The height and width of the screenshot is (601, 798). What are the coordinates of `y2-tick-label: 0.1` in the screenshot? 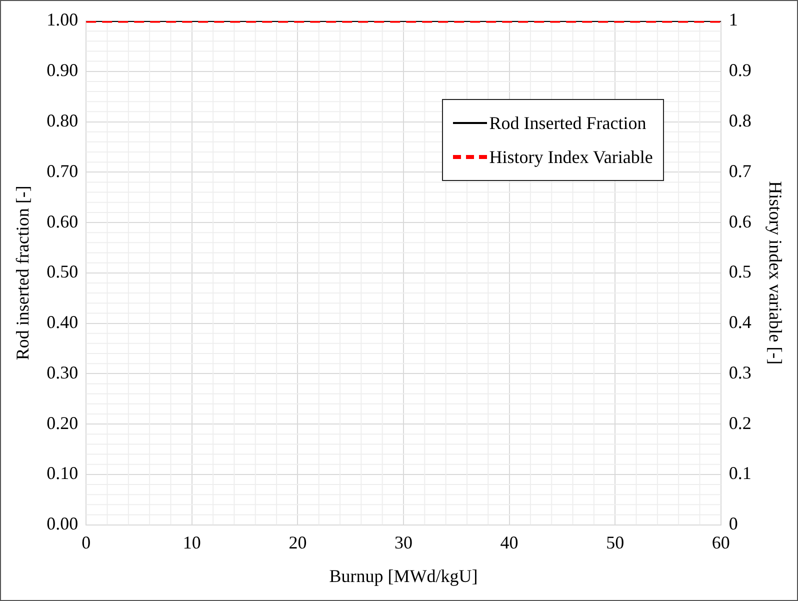 It's located at (740, 473).